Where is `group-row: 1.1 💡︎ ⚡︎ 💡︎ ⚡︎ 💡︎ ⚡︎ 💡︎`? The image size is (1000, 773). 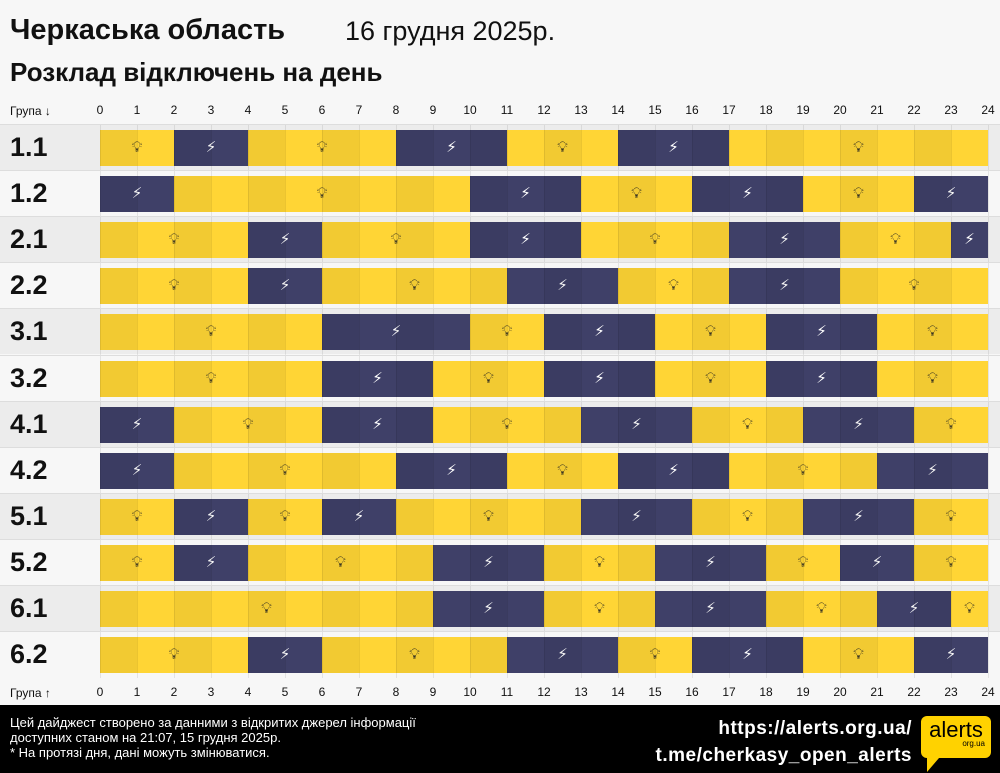 group-row: 1.1 💡︎ ⚡︎ 💡︎ ⚡︎ 💡︎ ⚡︎ 💡︎ is located at coordinates (500, 147).